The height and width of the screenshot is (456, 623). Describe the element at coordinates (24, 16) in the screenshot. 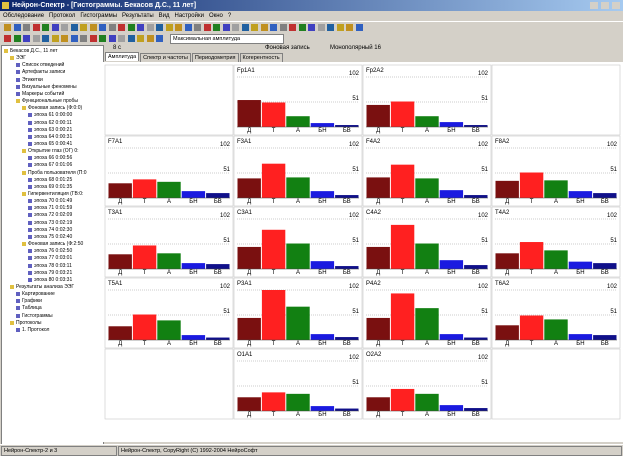

I see `menu-item: Обследование` at that location.